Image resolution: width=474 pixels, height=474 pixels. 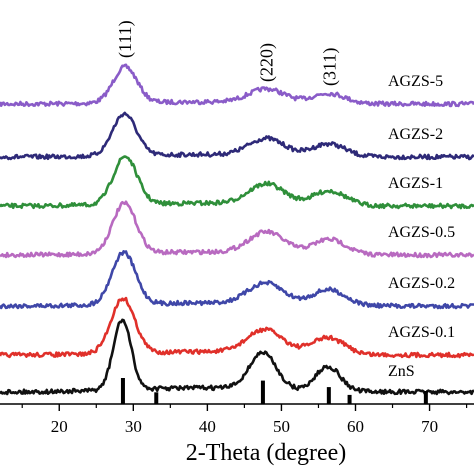 What do you see at coordinates (207, 426) in the screenshot?
I see `x-tick-label: 40` at bounding box center [207, 426].